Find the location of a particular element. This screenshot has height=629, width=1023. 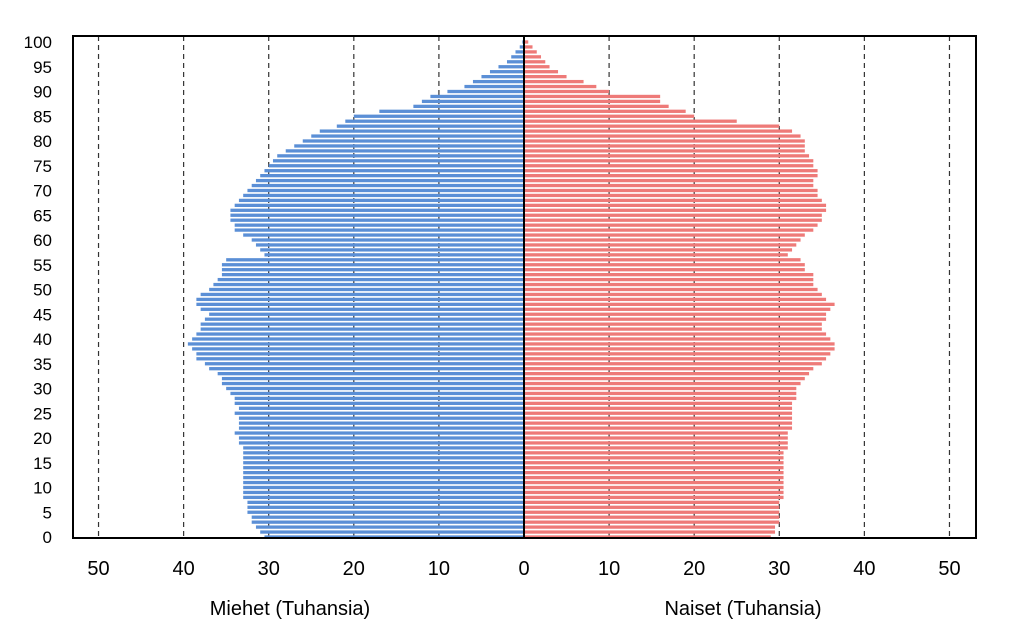

x-tick-label: 10 is located at coordinates (439, 569).